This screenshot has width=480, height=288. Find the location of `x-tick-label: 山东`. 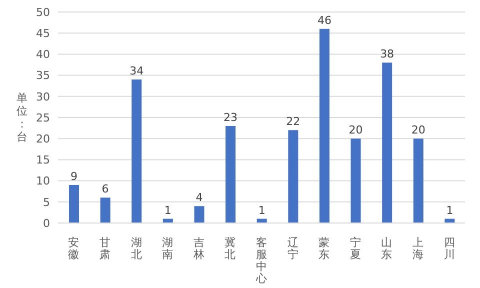

x-tick-label: 山东 is located at coordinates (386, 248).